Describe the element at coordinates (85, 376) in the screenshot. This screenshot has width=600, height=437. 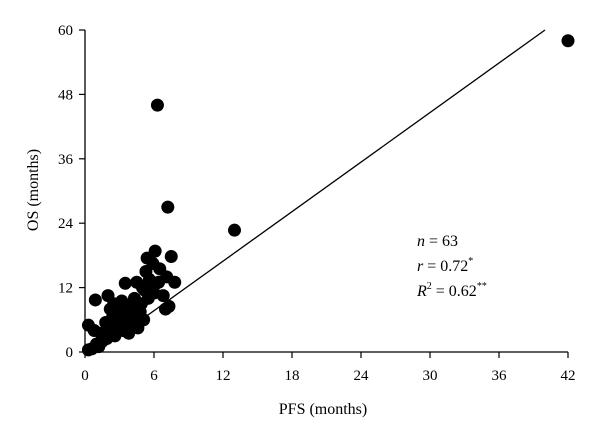
I see `x-tick-label: 0` at that location.